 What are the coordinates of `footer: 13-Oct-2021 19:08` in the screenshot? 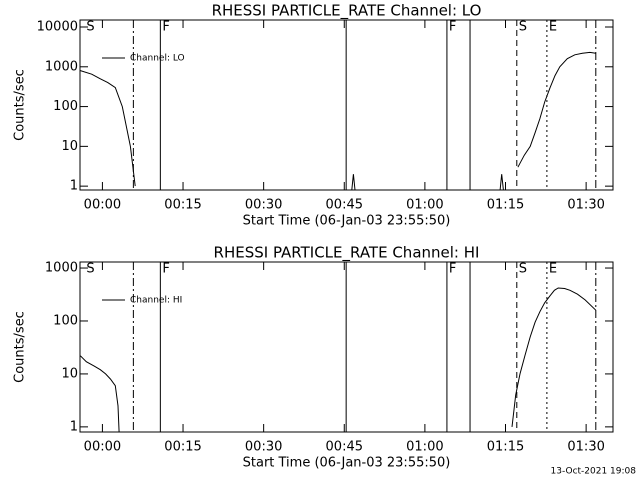 It's located at (594, 472).